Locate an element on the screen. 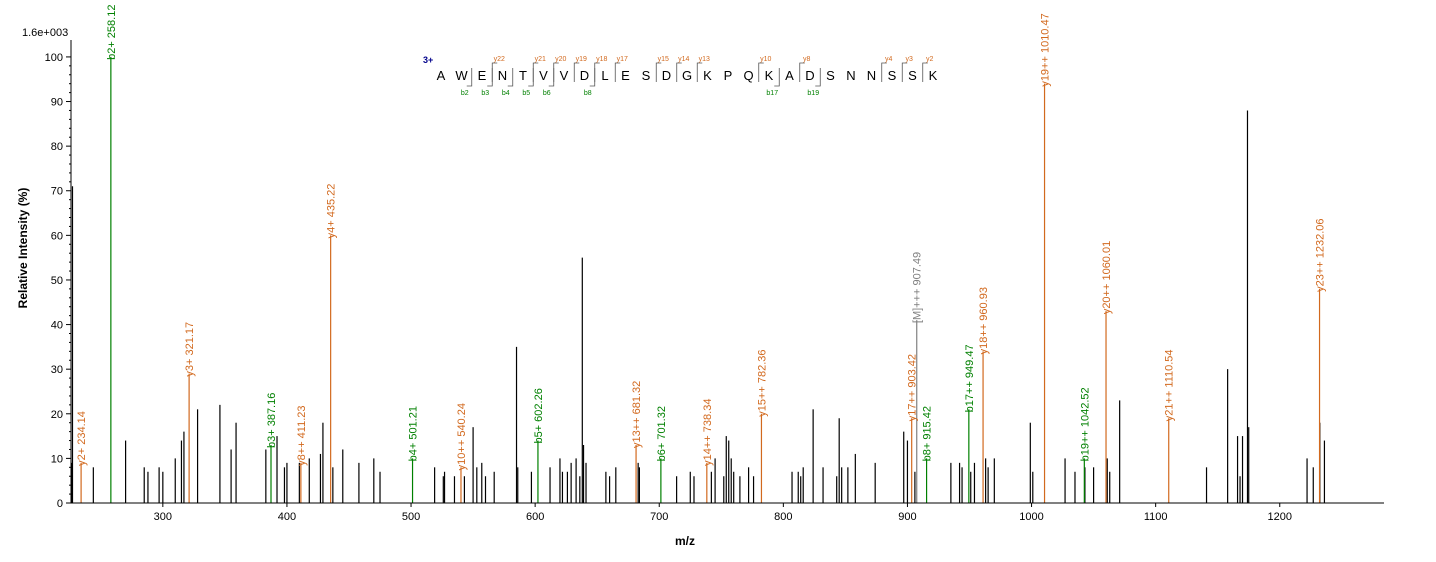 Image resolution: width=1436 pixels, height=562 pixels. y-tick-label: 30 is located at coordinates (57, 370).